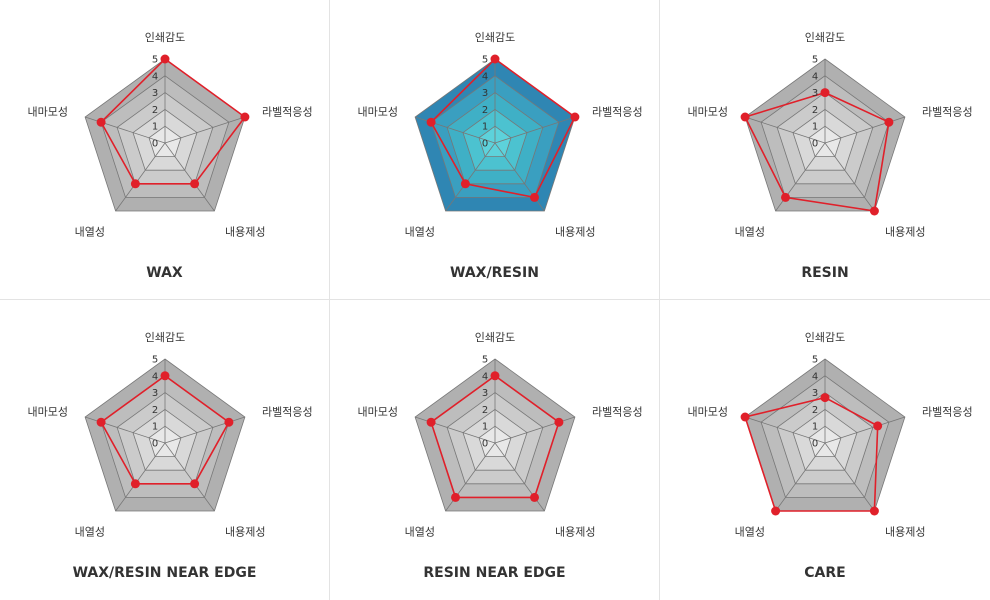 The width and height of the screenshot is (990, 600). Describe the element at coordinates (494, 273) in the screenshot. I see `chart-title: WAX/RESIN` at that location.